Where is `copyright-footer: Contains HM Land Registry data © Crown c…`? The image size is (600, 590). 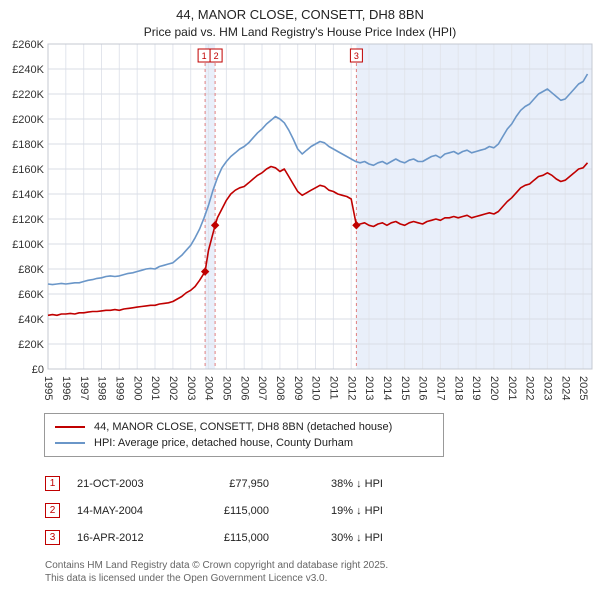
copyright-footer: Contains HM Land Registry data © Crown c… is located at coordinates (322, 572).